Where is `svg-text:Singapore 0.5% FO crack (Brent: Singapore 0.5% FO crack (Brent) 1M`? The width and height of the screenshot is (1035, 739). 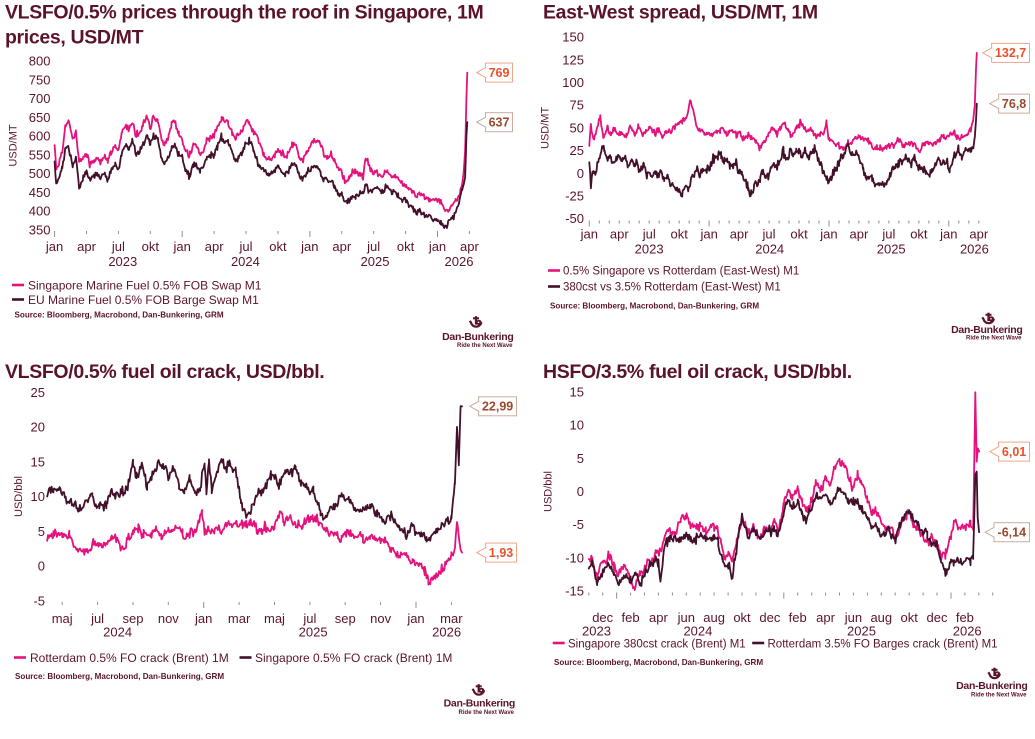 svg-text:Singapore 0.5% FO crack (Brent: Singapore 0.5% FO crack (Brent) 1M is located at coordinates (353, 658).